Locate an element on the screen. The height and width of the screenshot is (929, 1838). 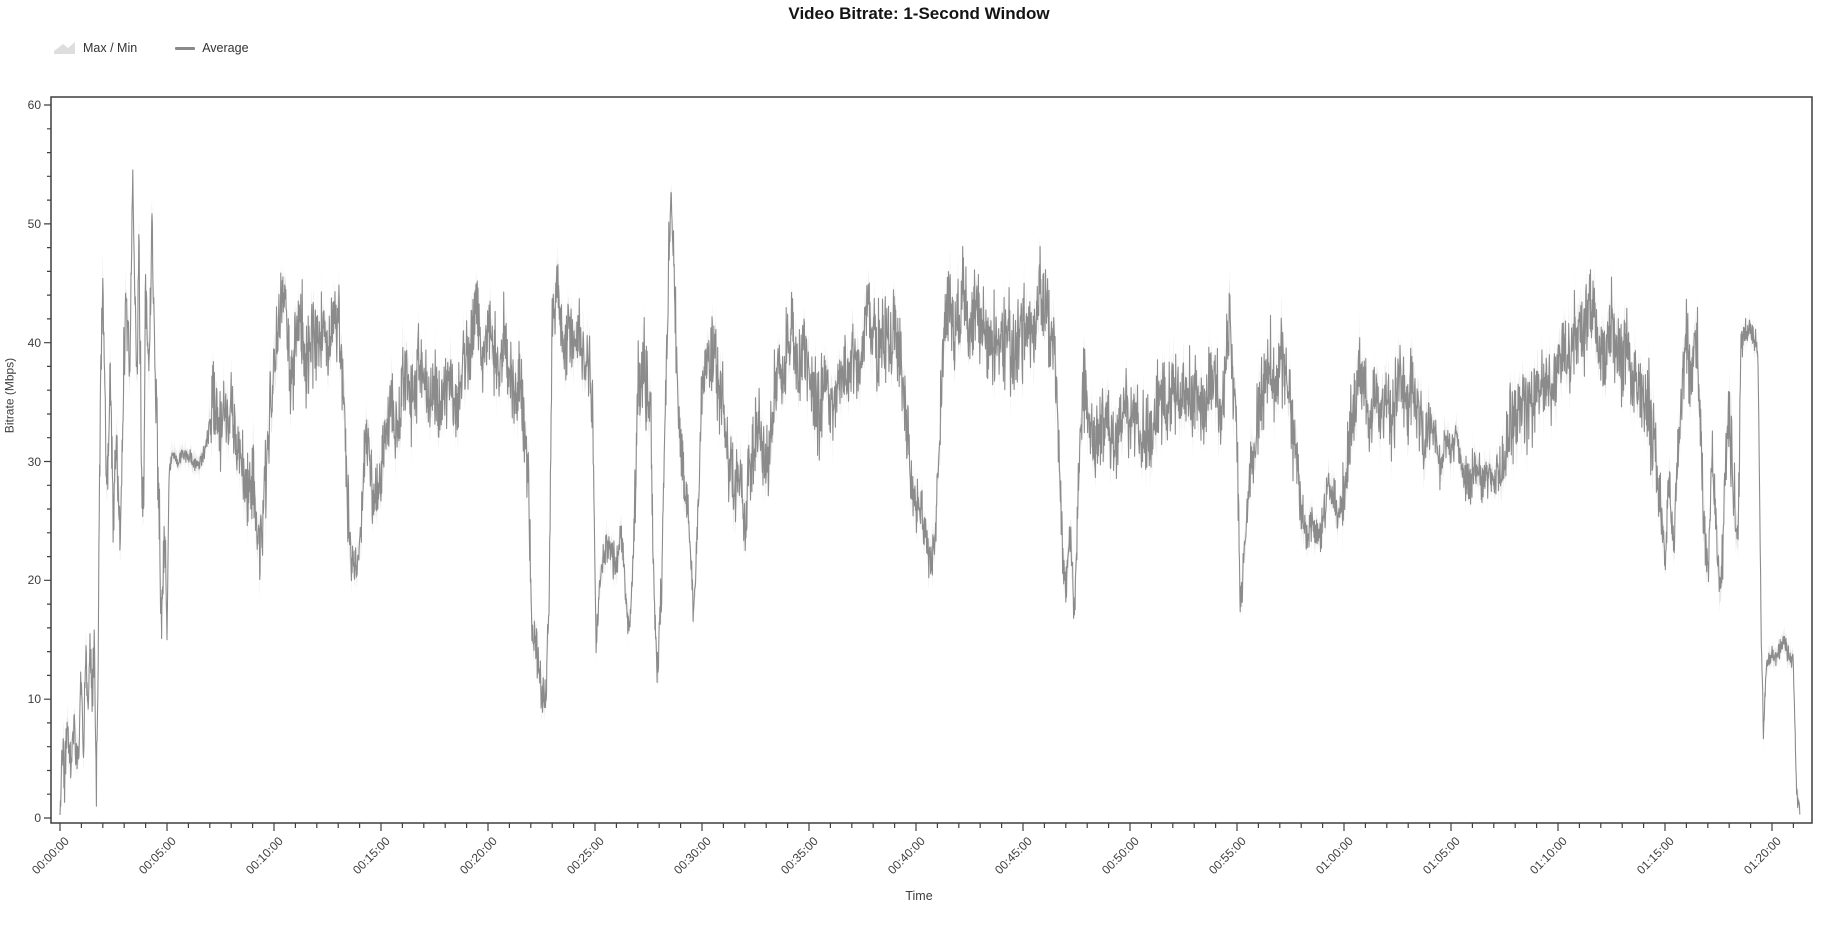
average-line-icon is located at coordinates (185, 48).